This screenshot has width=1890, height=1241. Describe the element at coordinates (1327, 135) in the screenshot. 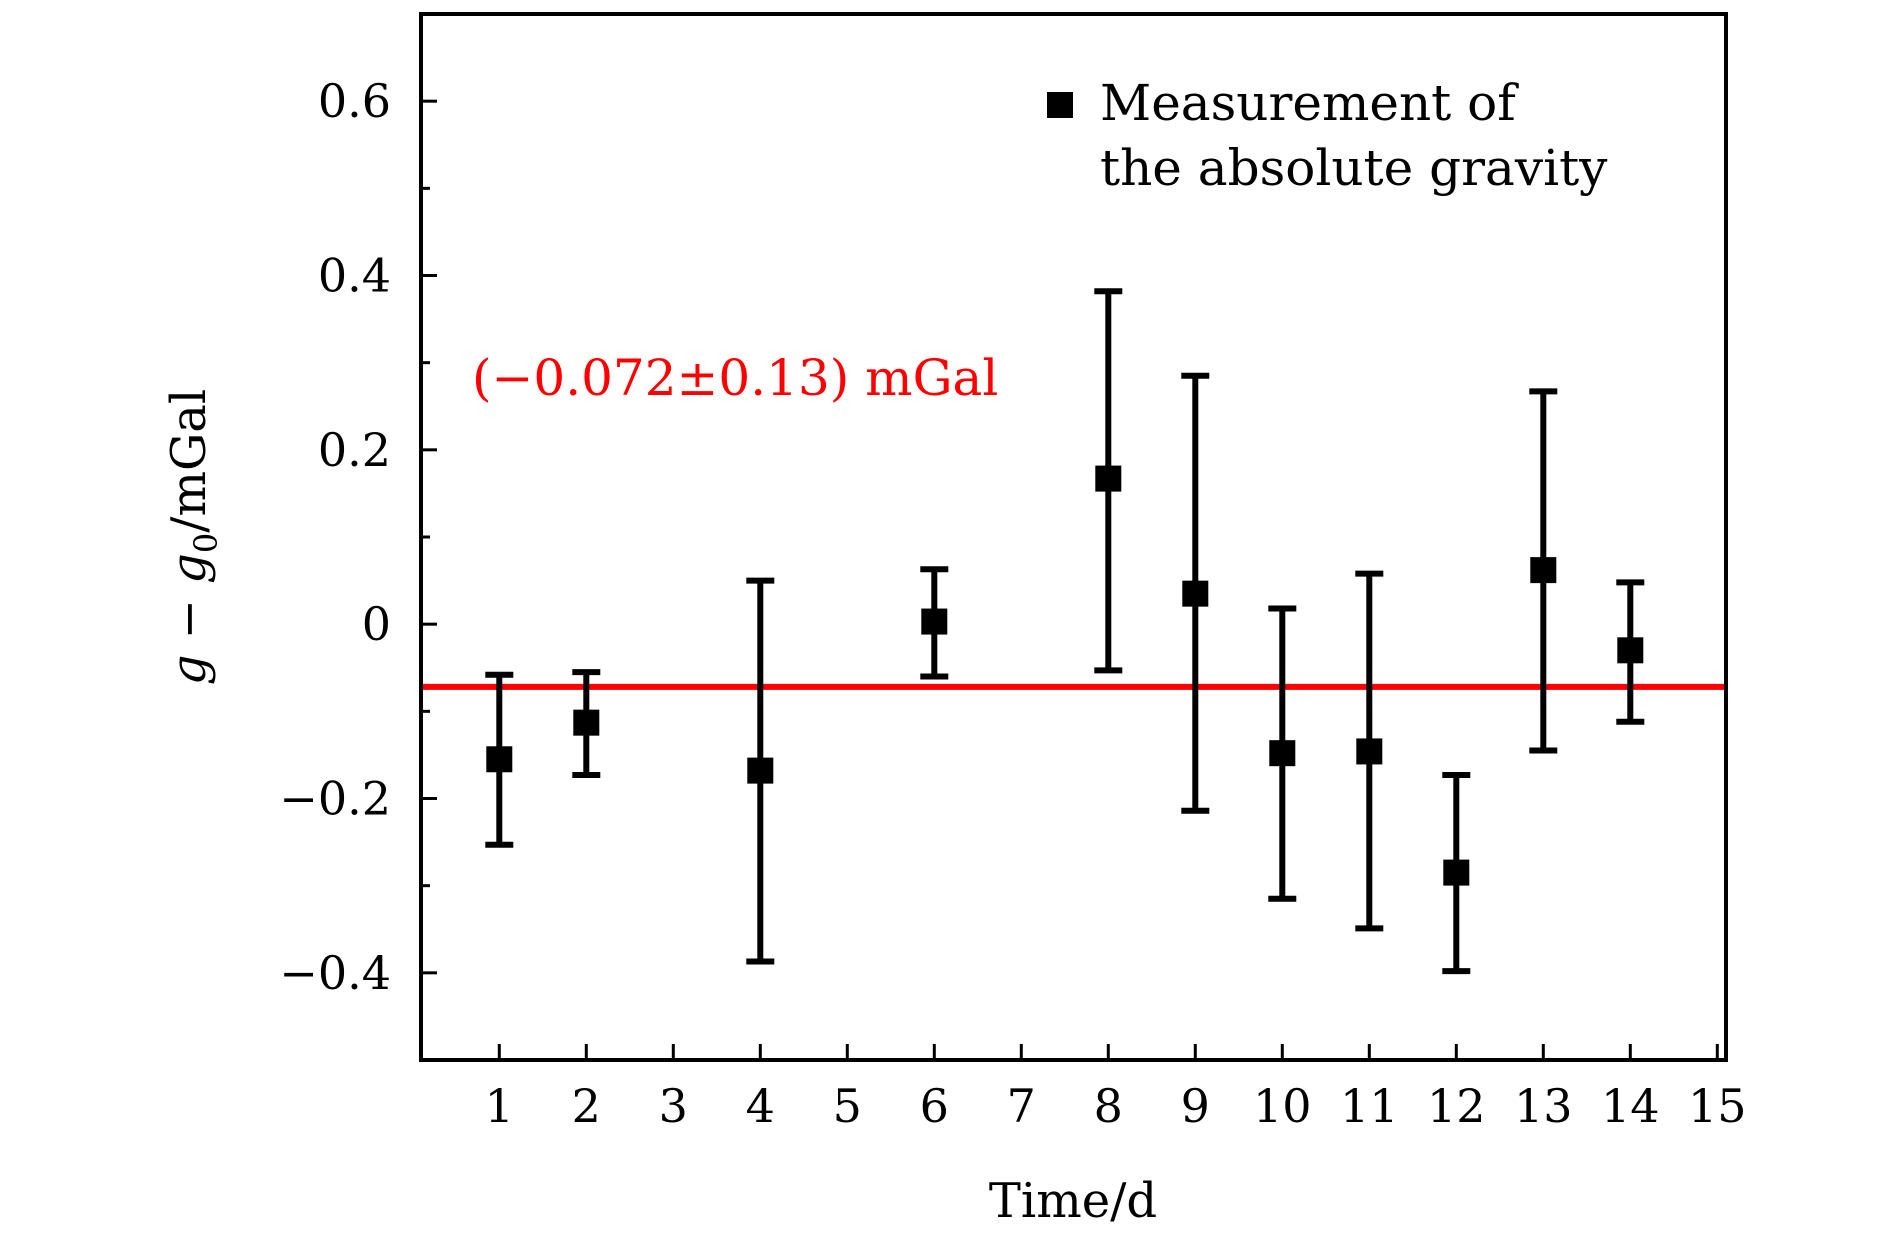

I see `legend: Measurement of the absolute gravity` at that location.